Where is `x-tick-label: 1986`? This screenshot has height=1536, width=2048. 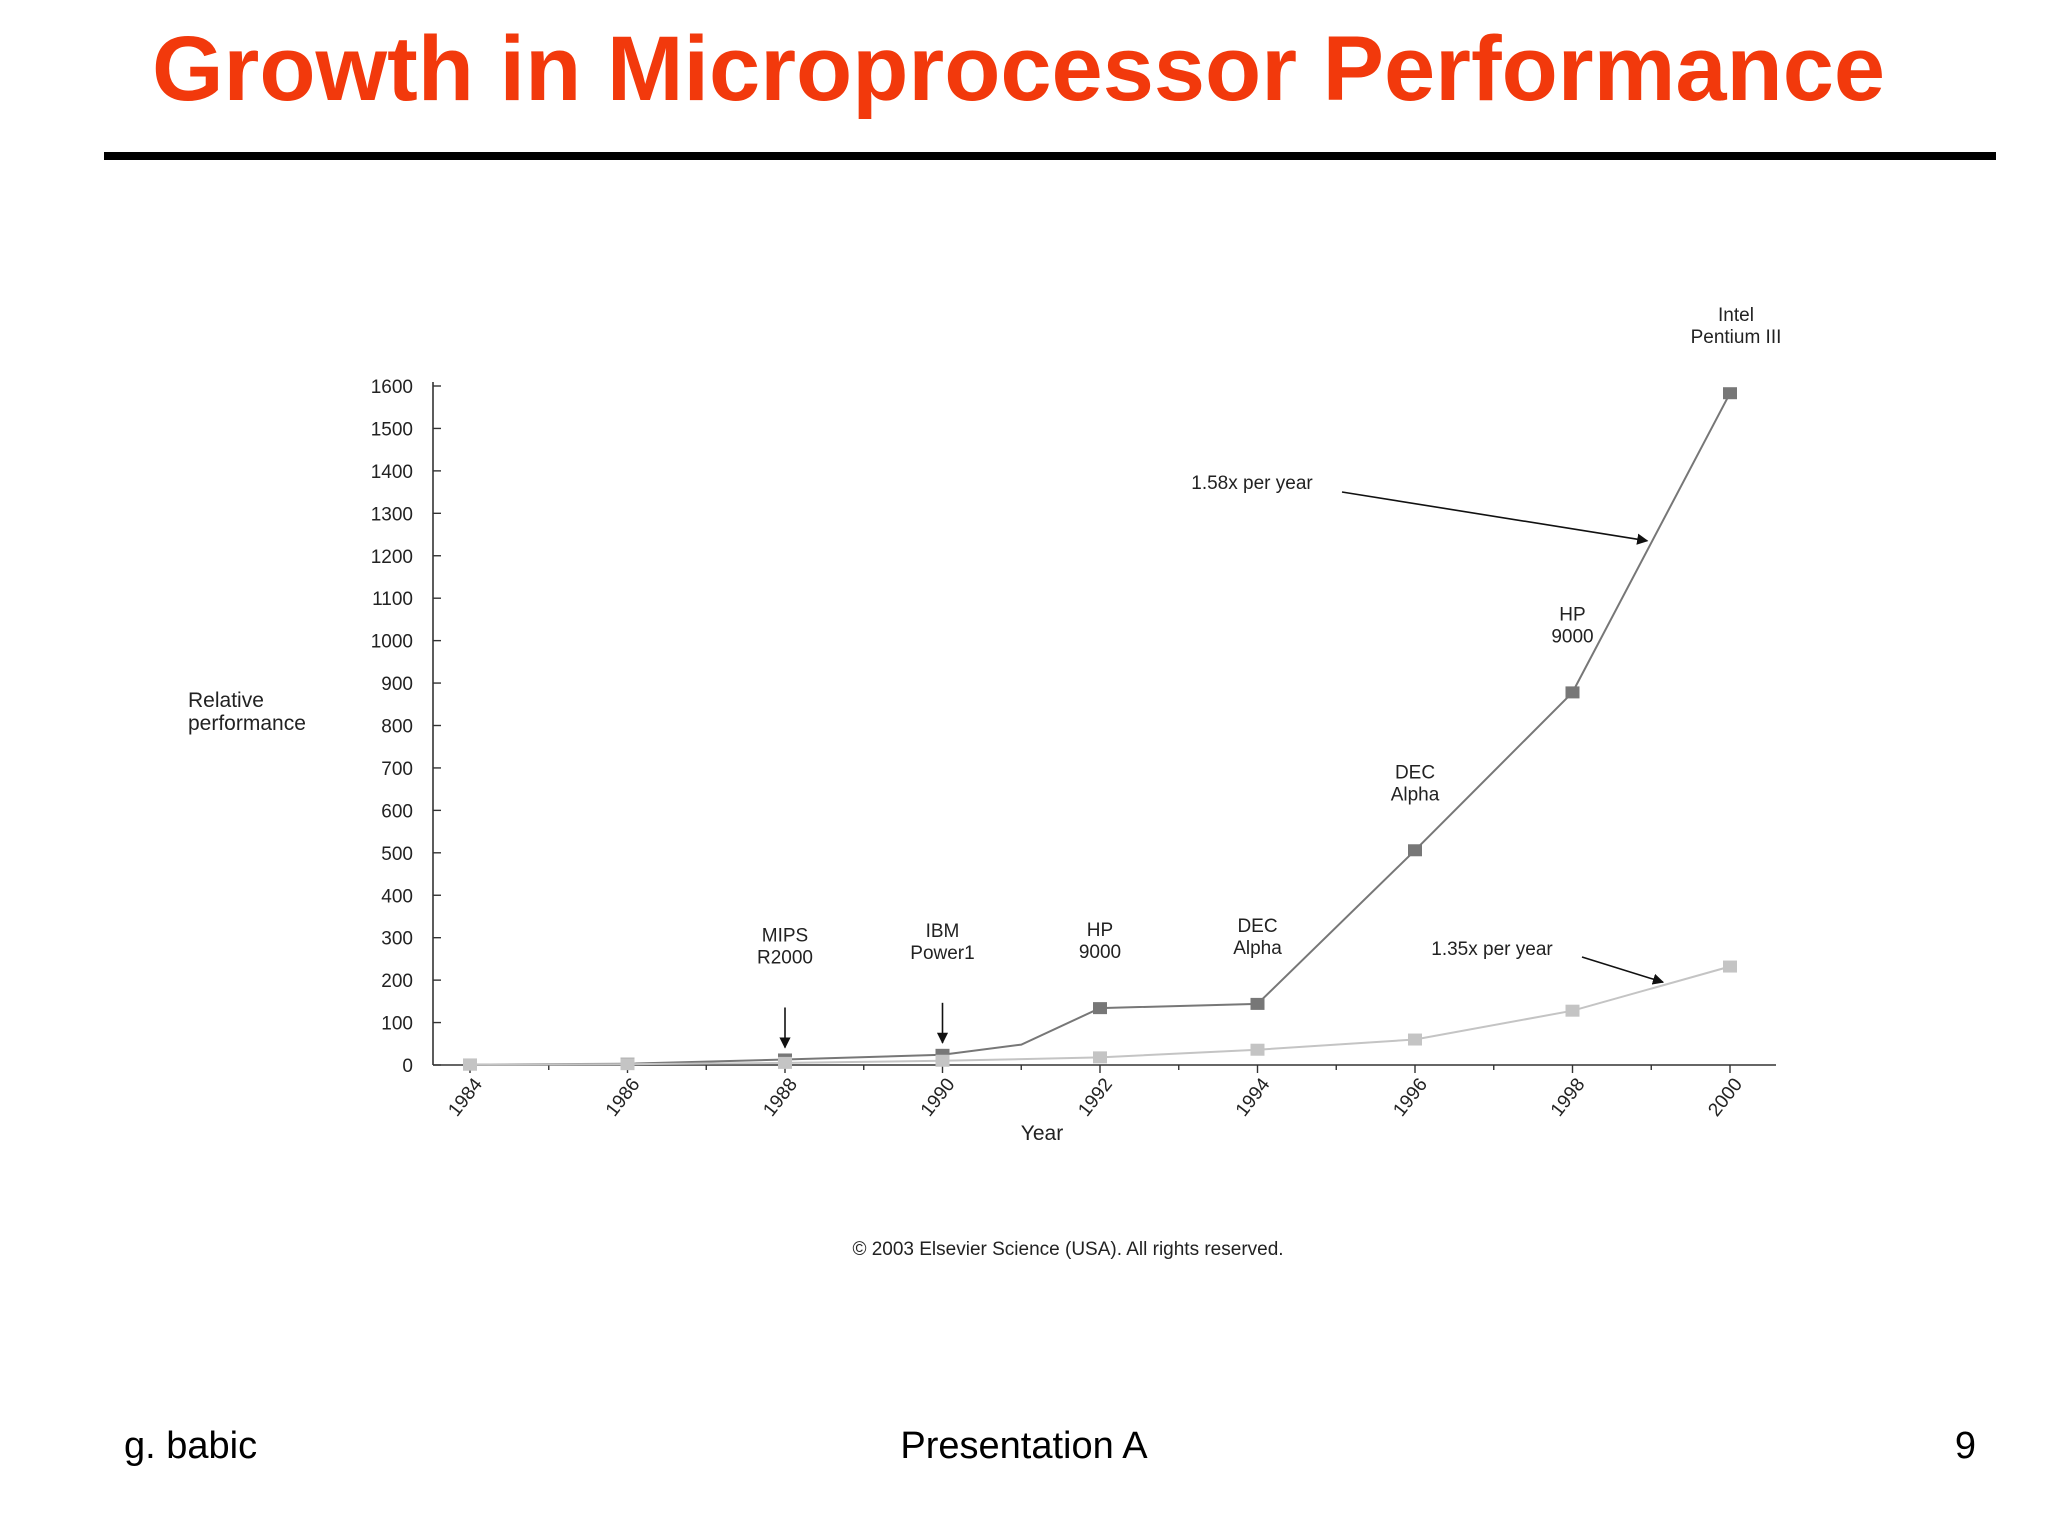
x-tick-label: 1986 is located at coordinates (623, 1097).